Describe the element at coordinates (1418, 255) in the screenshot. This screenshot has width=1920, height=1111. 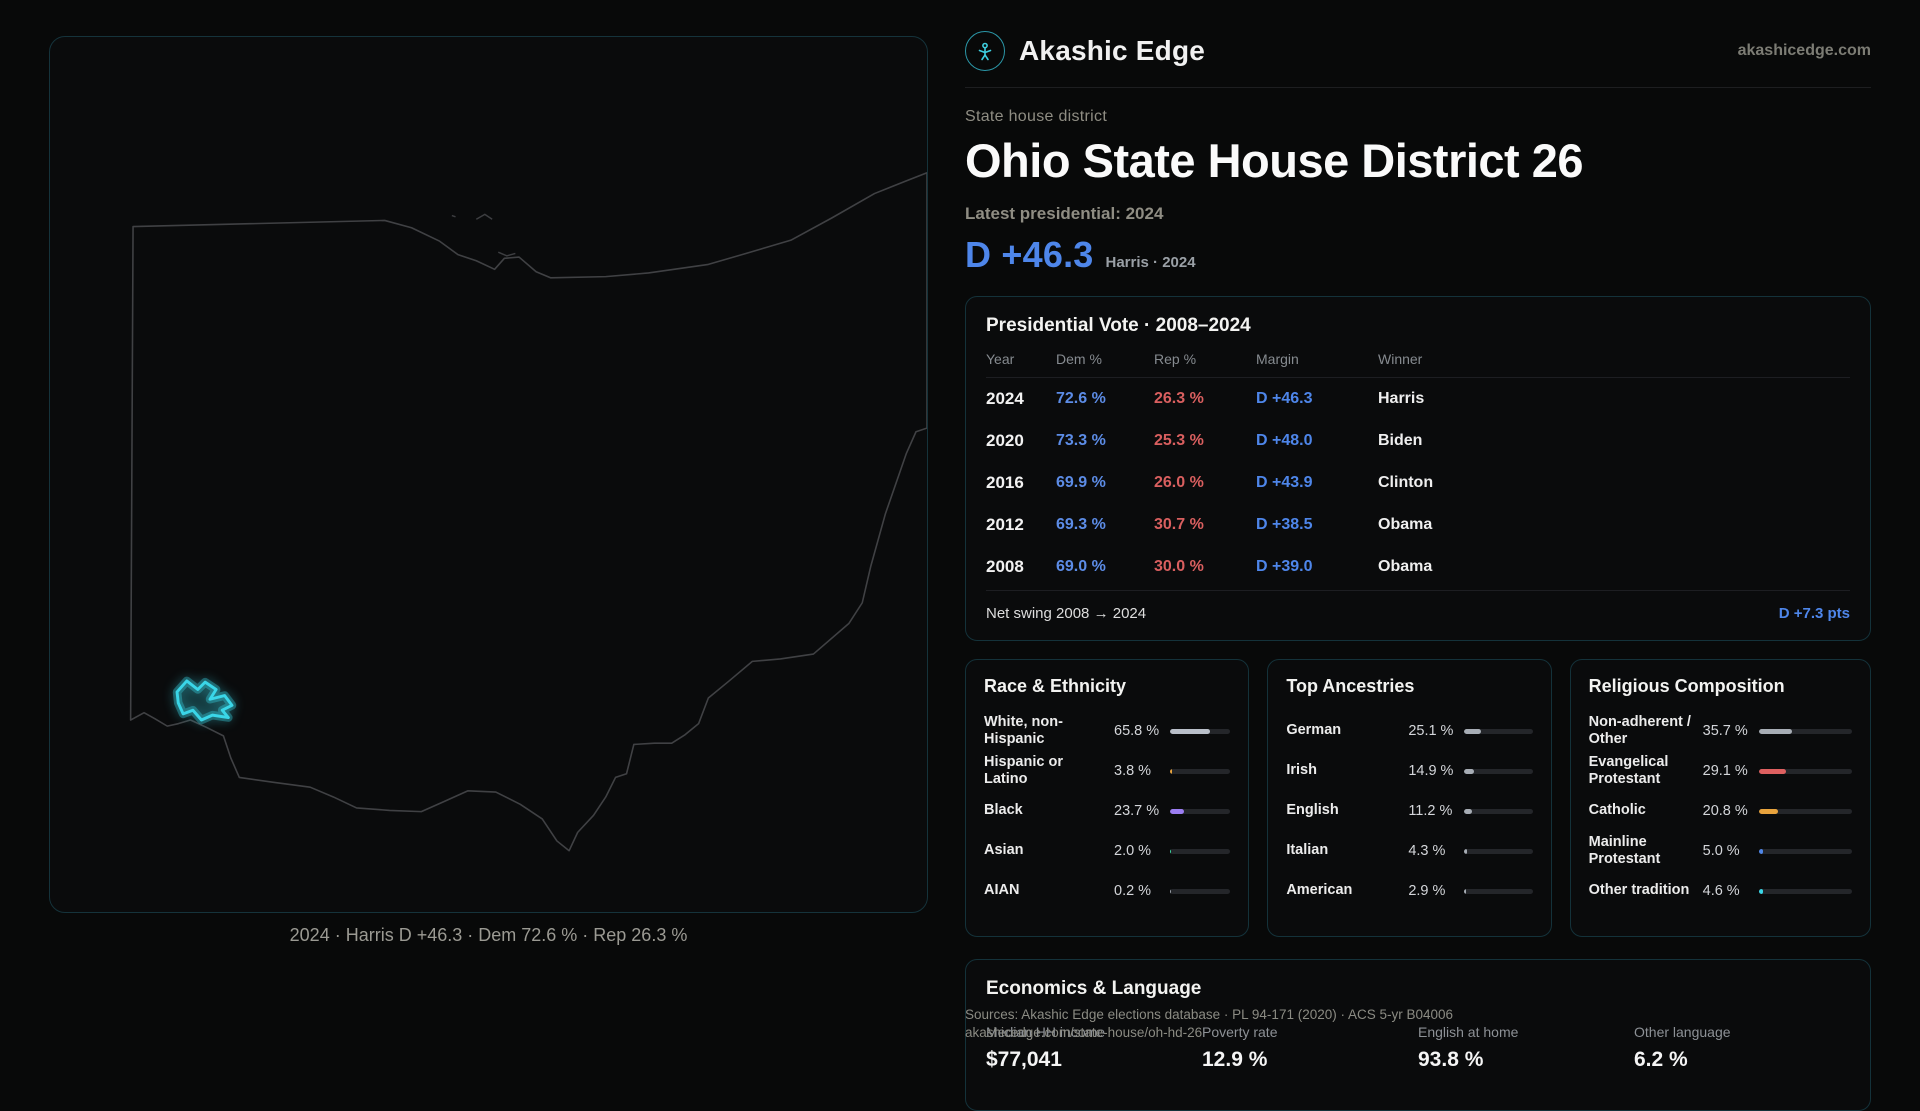
I see `headline-margin-row: D +46.3 Harris · 2024` at that location.